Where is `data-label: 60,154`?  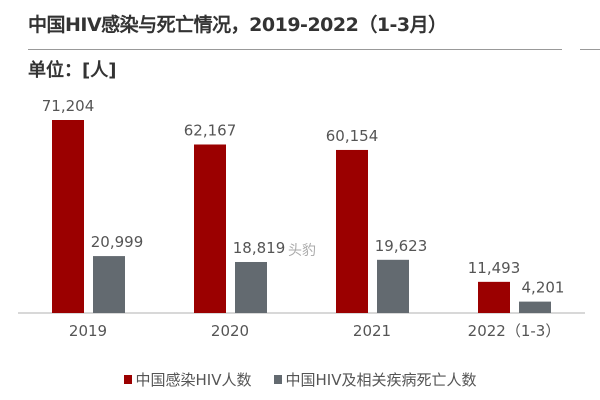 data-label: 60,154 is located at coordinates (352, 136).